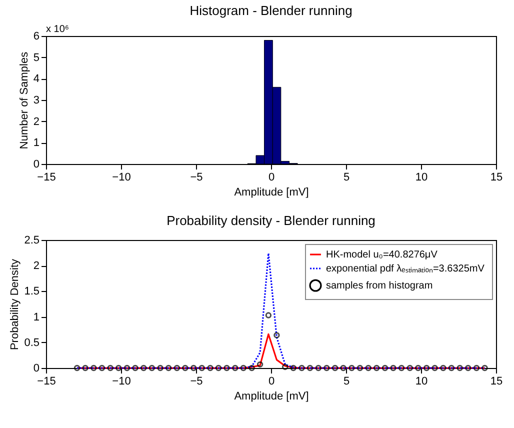  Describe the element at coordinates (36, 36) in the screenshot. I see `y-tick-label: 6` at that location.